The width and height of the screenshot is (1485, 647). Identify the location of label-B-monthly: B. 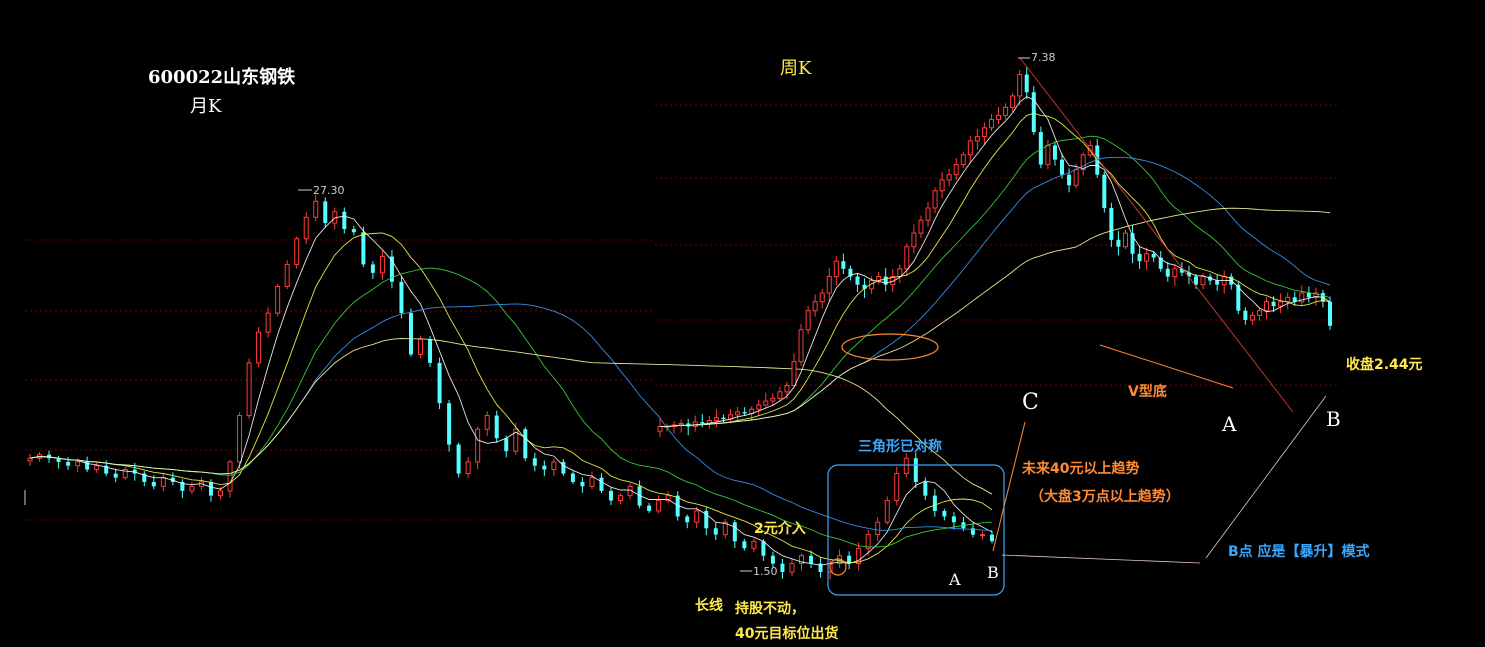
(993, 572).